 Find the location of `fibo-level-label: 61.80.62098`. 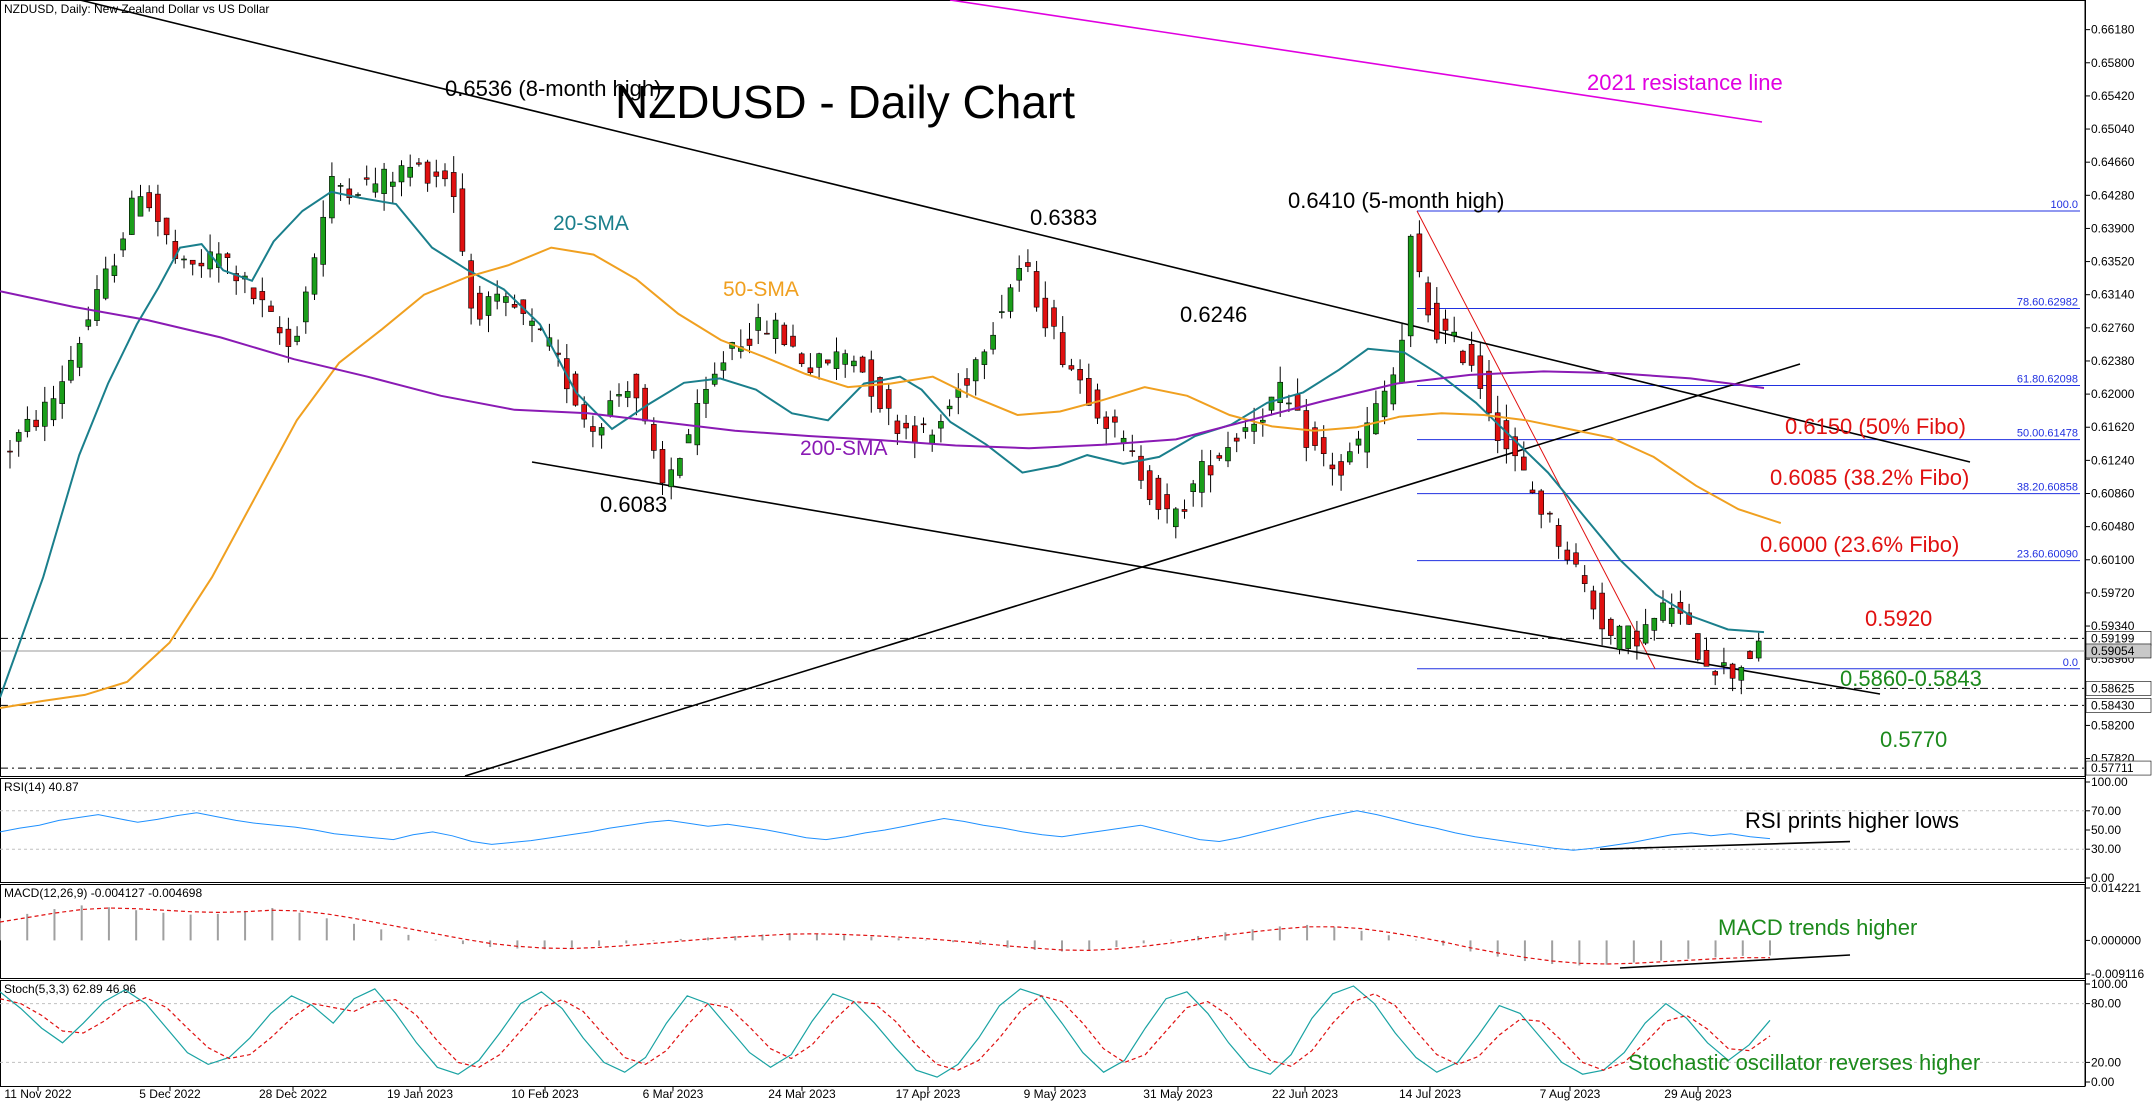

fibo-level-label: 61.80.62098 is located at coordinates (2047, 380).